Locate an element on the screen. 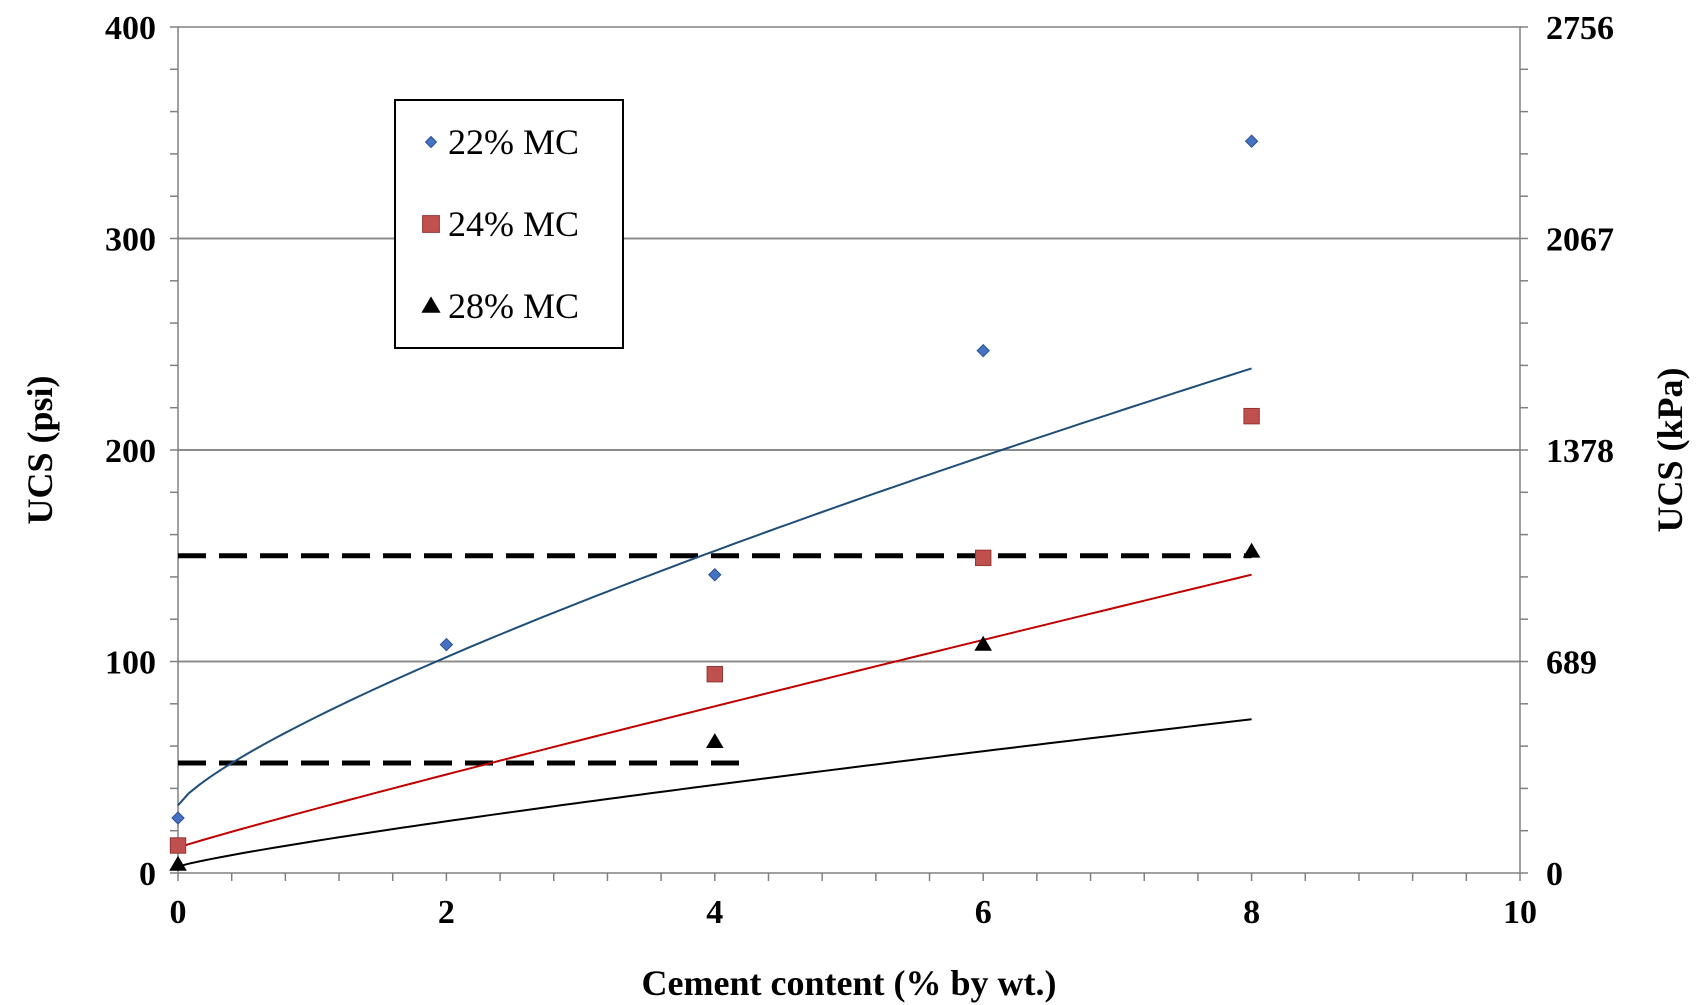  y2-tick-label: 2067 is located at coordinates (1580, 240).